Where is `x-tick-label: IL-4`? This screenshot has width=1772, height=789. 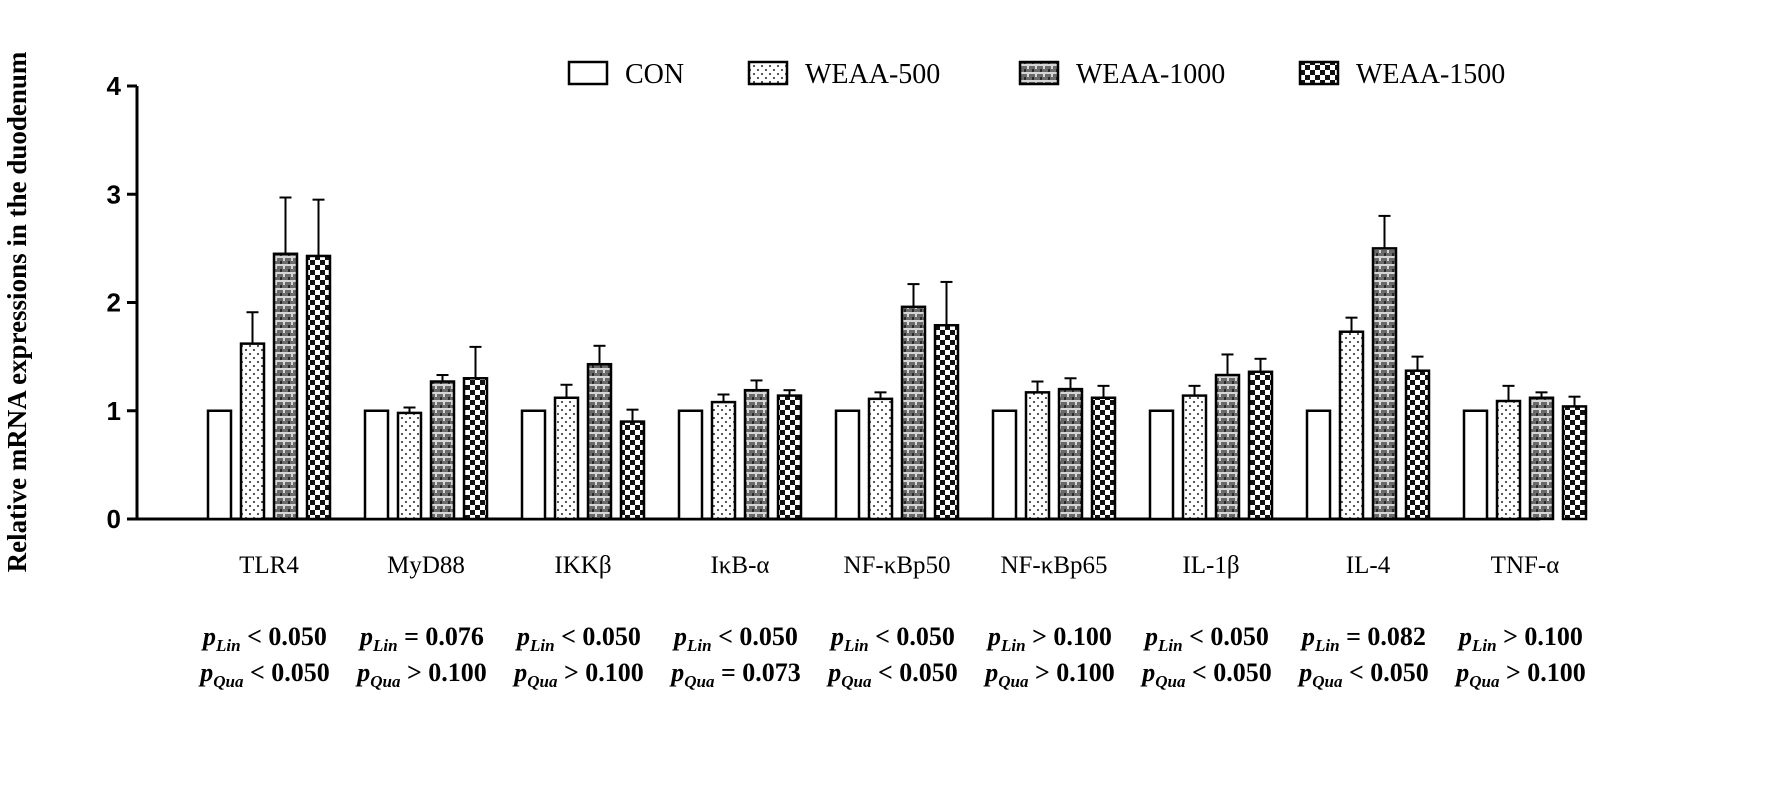 x-tick-label: IL-4 is located at coordinates (1368, 565).